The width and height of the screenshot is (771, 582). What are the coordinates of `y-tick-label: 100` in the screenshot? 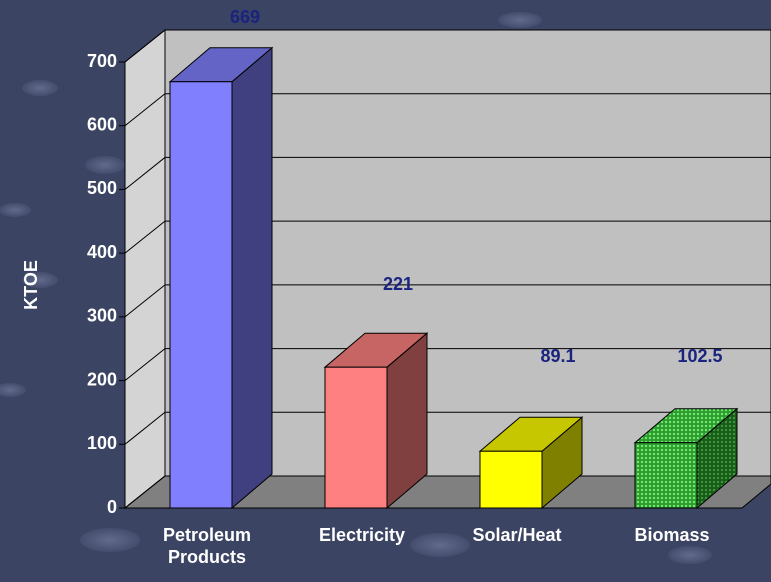 It's located at (102, 443).